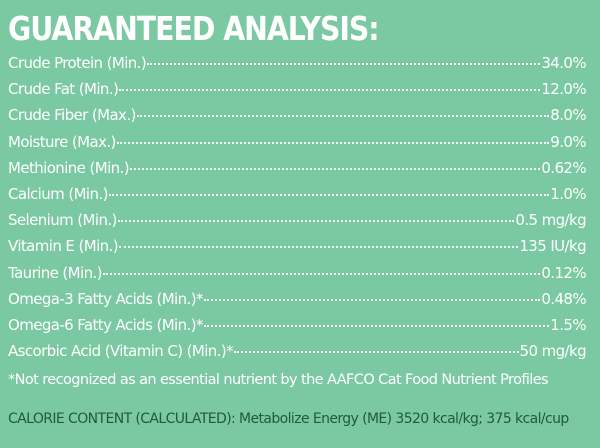  I want to click on nutrient-label: Crude Protein (Min.), so click(77, 63).